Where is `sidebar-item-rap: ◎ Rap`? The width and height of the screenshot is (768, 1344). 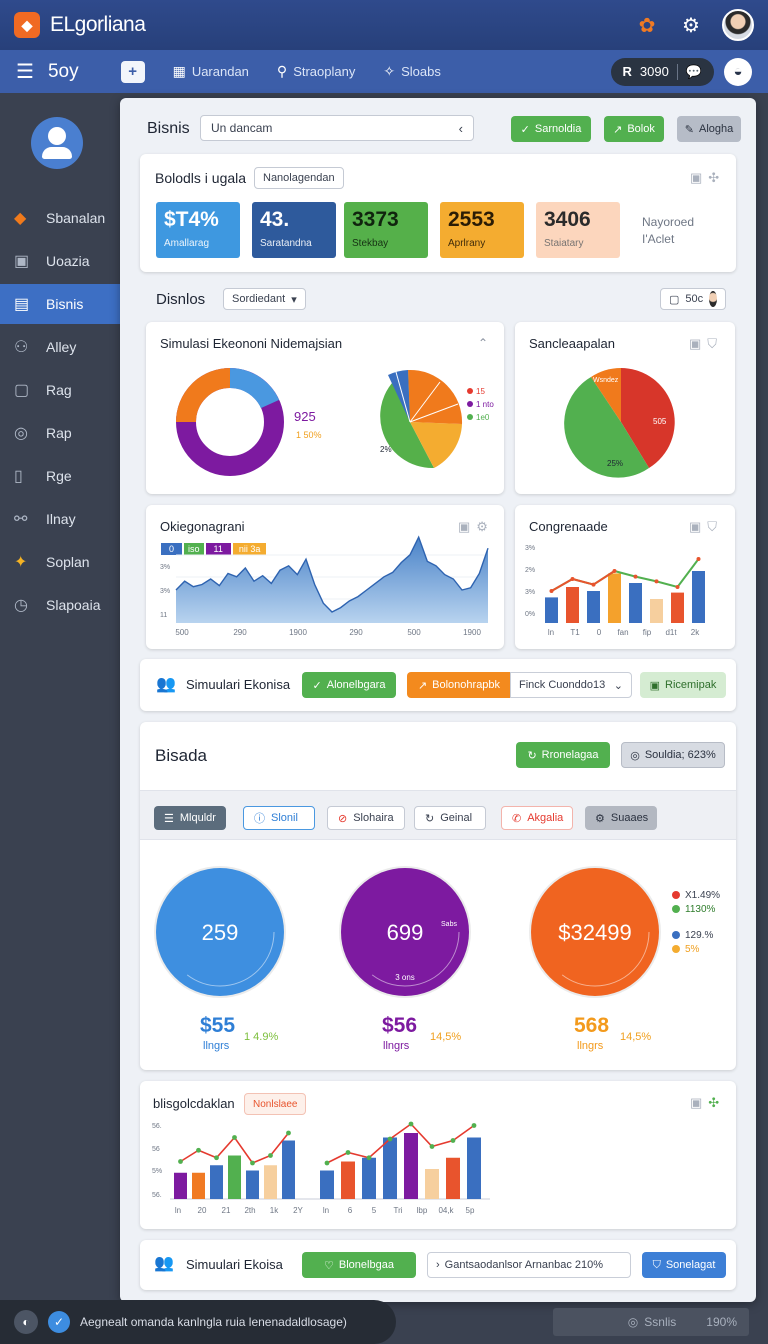
sidebar-item-rap: ◎ Rap is located at coordinates (60, 433).